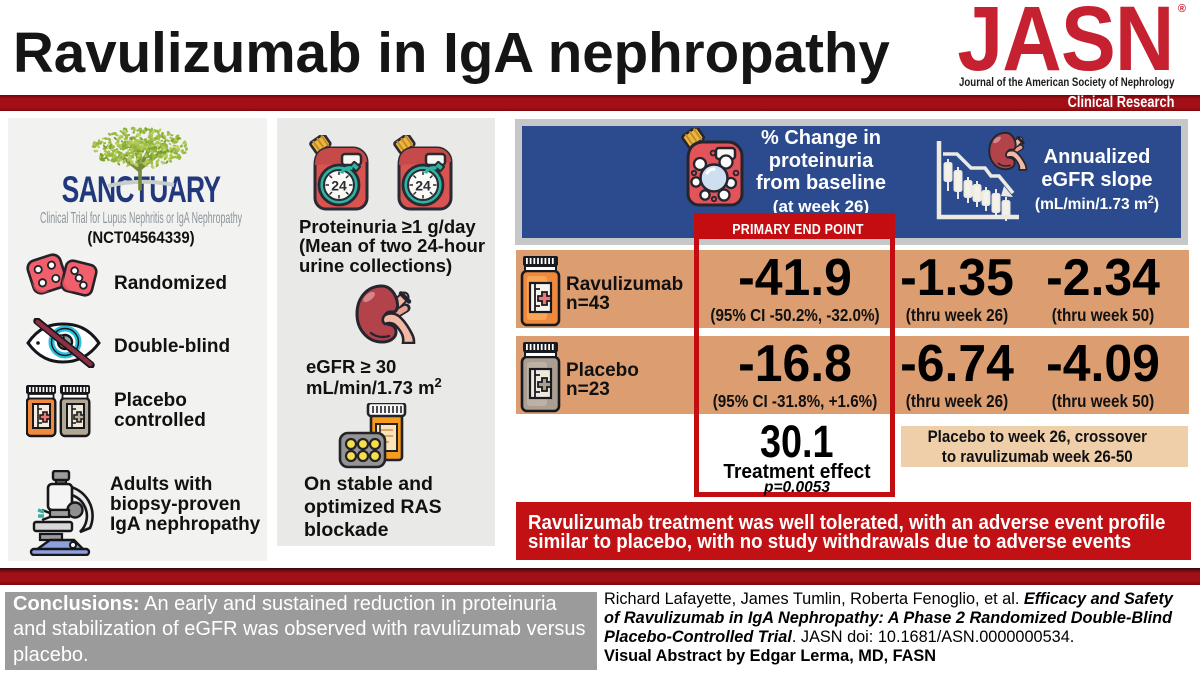 The width and height of the screenshot is (1200, 675). What do you see at coordinates (339, 186) in the screenshot?
I see `svg-text: 24` at bounding box center [339, 186].